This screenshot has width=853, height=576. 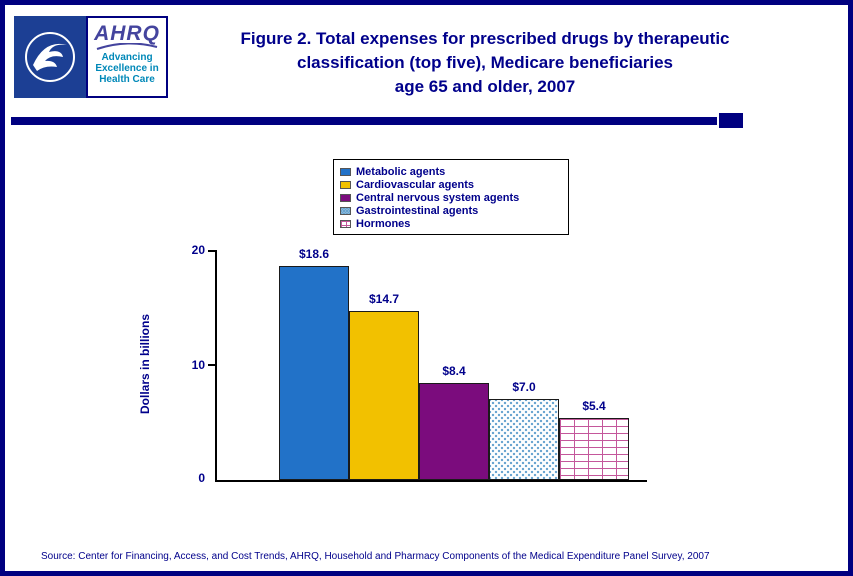 I want to click on bar-value-label-gastrointestinal-agents: $7.0, so click(x=524, y=387).